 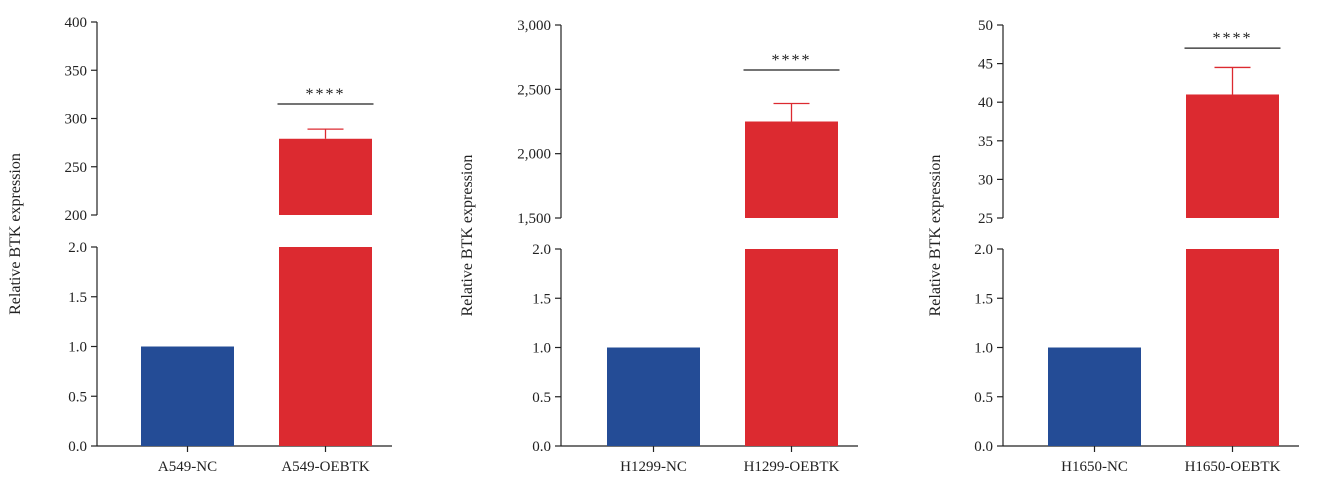 What do you see at coordinates (791, 169) in the screenshot?
I see `bar-upper-H1299-OEBTK` at bounding box center [791, 169].